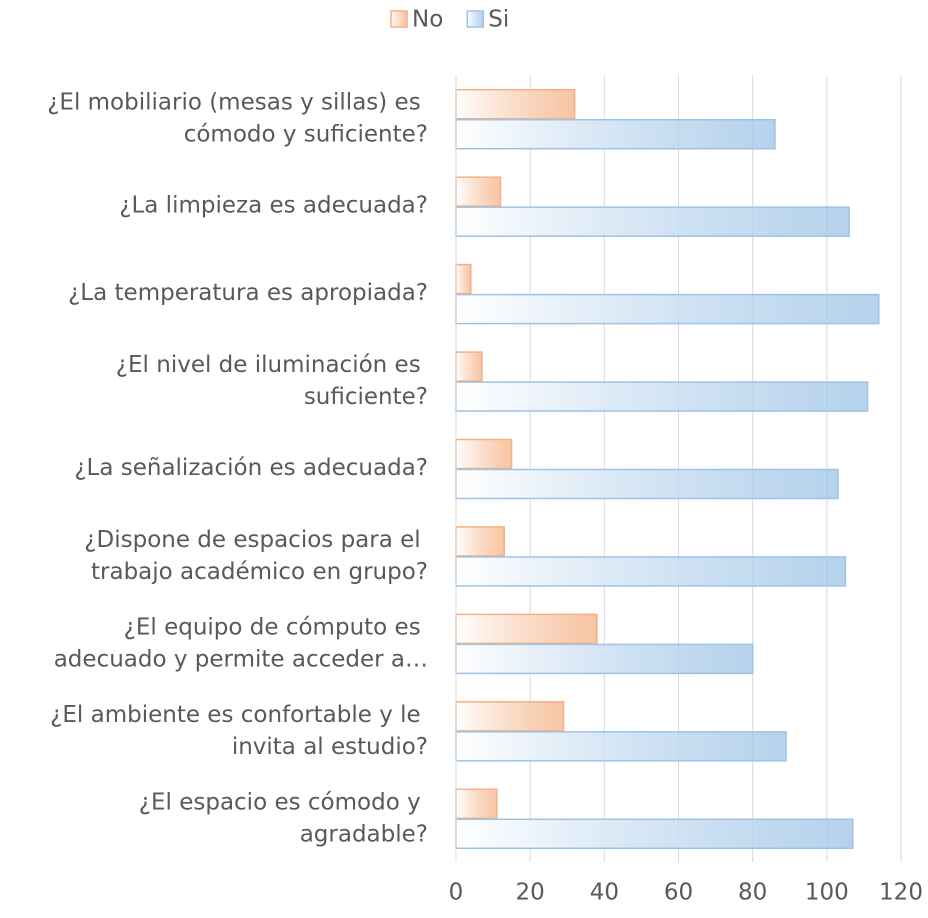 The height and width of the screenshot is (918, 928). Describe the element at coordinates (530, 893) in the screenshot. I see `x-tick-label: 20` at that location.